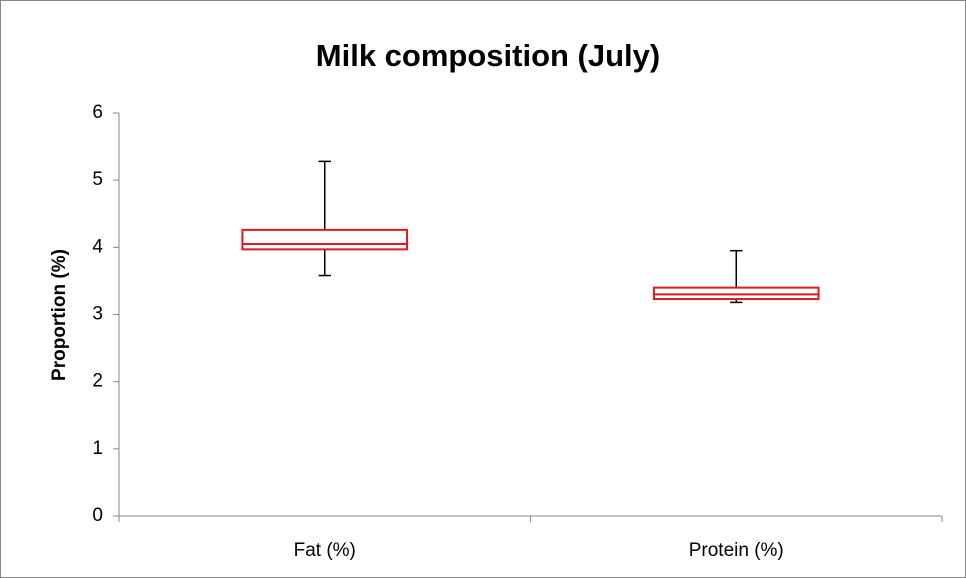 This screenshot has width=966, height=578. Describe the element at coordinates (736, 550) in the screenshot. I see `x-tick-label: Protein (%)` at that location.